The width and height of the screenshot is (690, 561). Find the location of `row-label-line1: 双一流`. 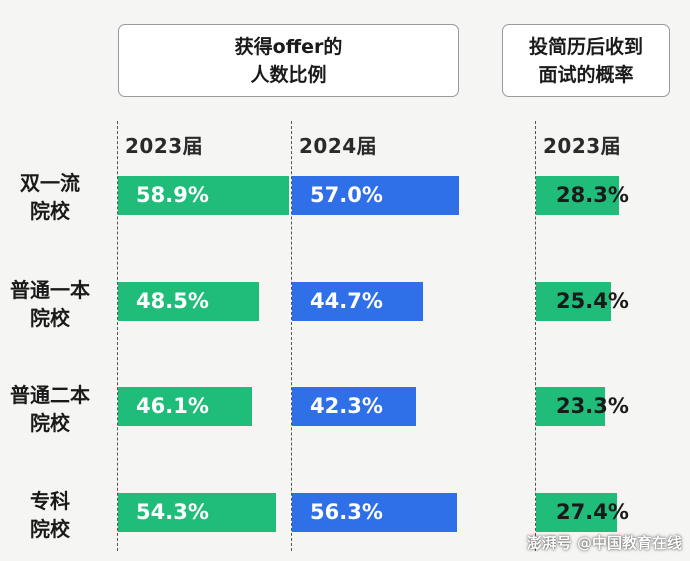

row-label-line1: 双一流 is located at coordinates (50, 183).